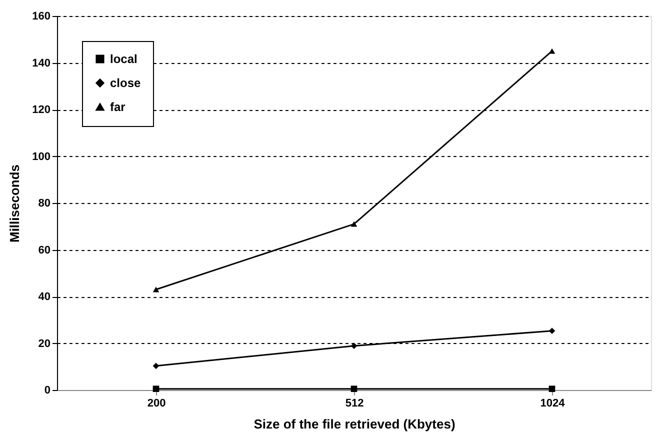 The image size is (671, 439). Describe the element at coordinates (124, 59) in the screenshot. I see `legend-label: local` at that location.